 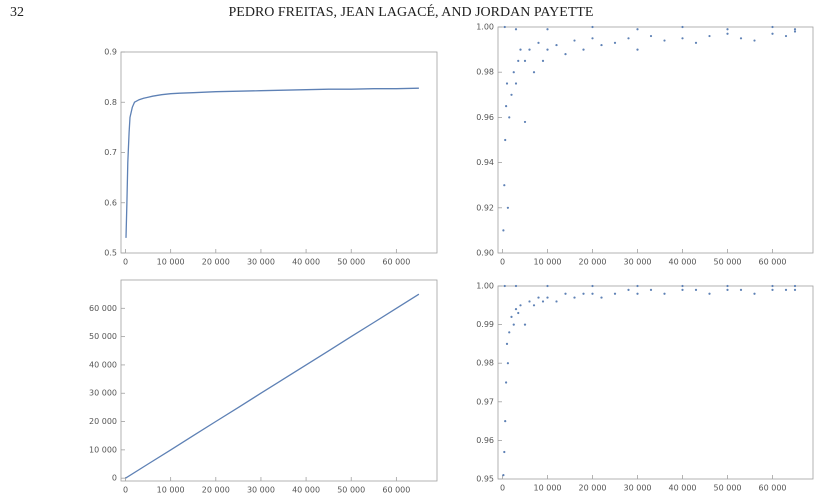 What do you see at coordinates (655, 382) in the screenshot?
I see `plot-frame` at bounding box center [655, 382].